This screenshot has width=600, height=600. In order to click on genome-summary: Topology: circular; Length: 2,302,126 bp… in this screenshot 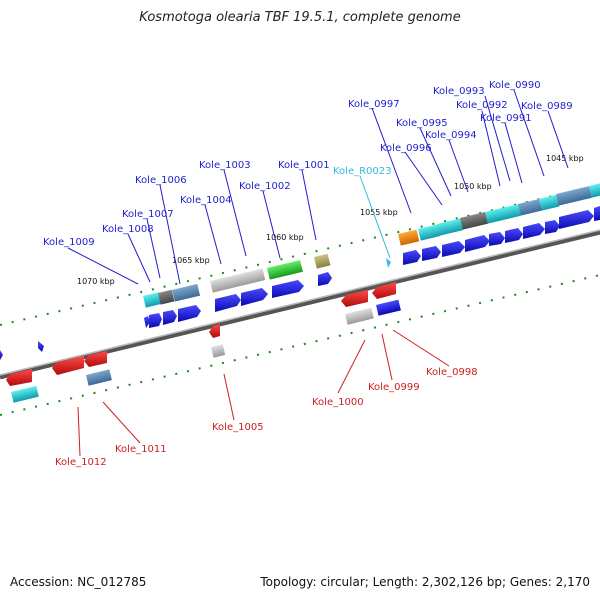, I will do `click(425, 582)`.